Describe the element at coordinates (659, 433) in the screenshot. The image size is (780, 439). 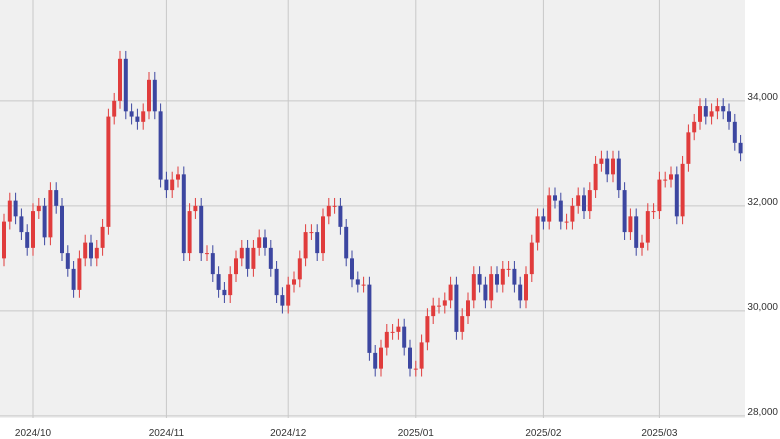
I see `x-tick-label: 2025/03` at that location.